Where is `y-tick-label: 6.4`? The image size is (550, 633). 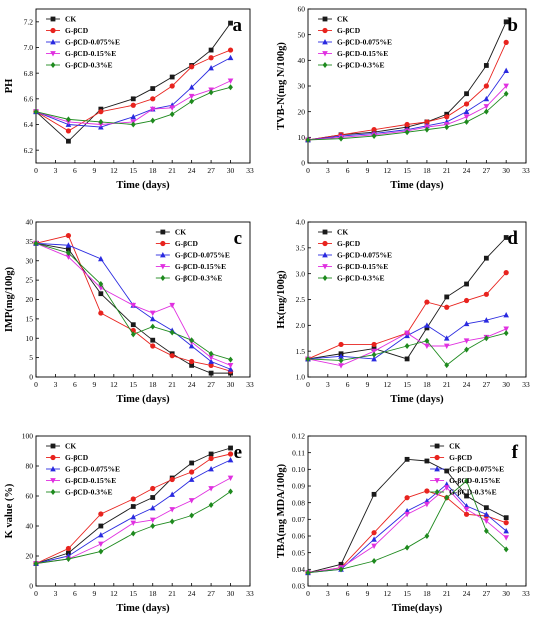 y-tick-label: 6.4 is located at coordinates (29, 124).